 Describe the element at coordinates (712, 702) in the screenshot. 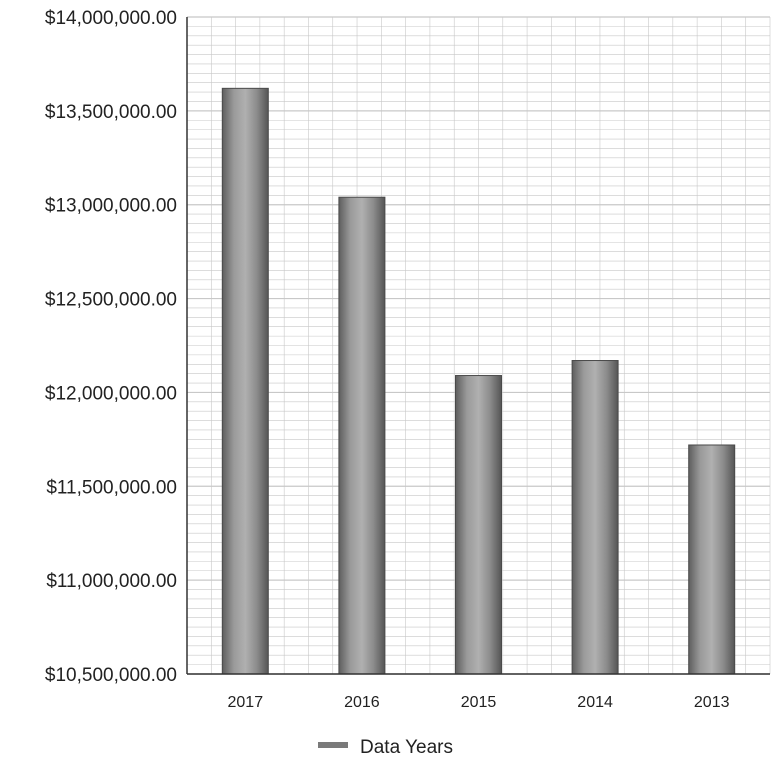

I see `x-tick-label: 2013` at that location.